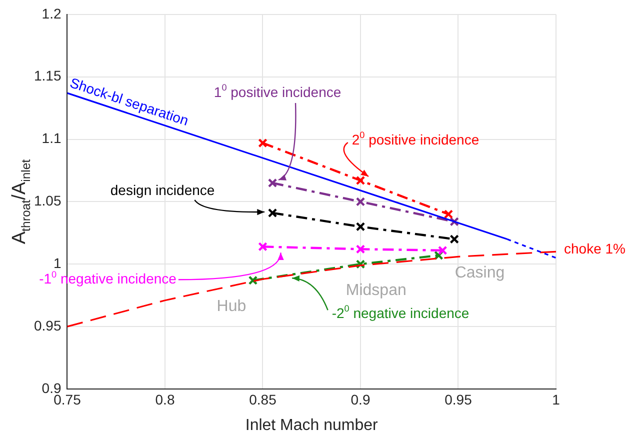  I want to click on x-tick-label: 0.8, so click(165, 399).